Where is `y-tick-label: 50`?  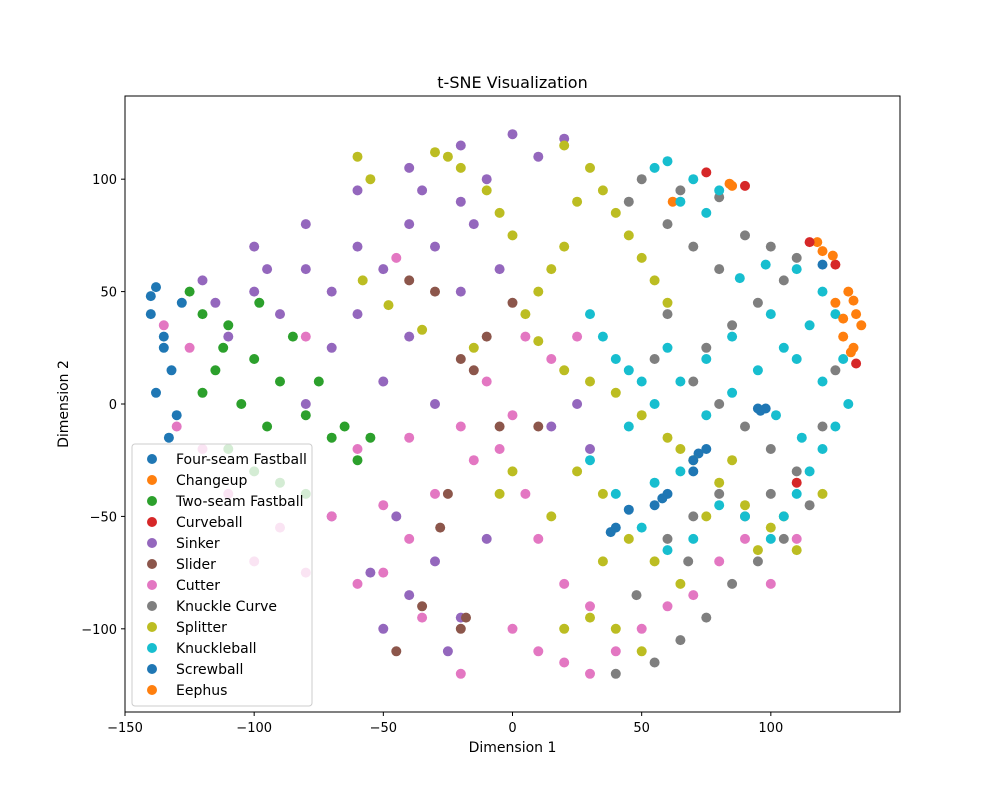
y-tick-label: 50 is located at coordinates (108, 293).